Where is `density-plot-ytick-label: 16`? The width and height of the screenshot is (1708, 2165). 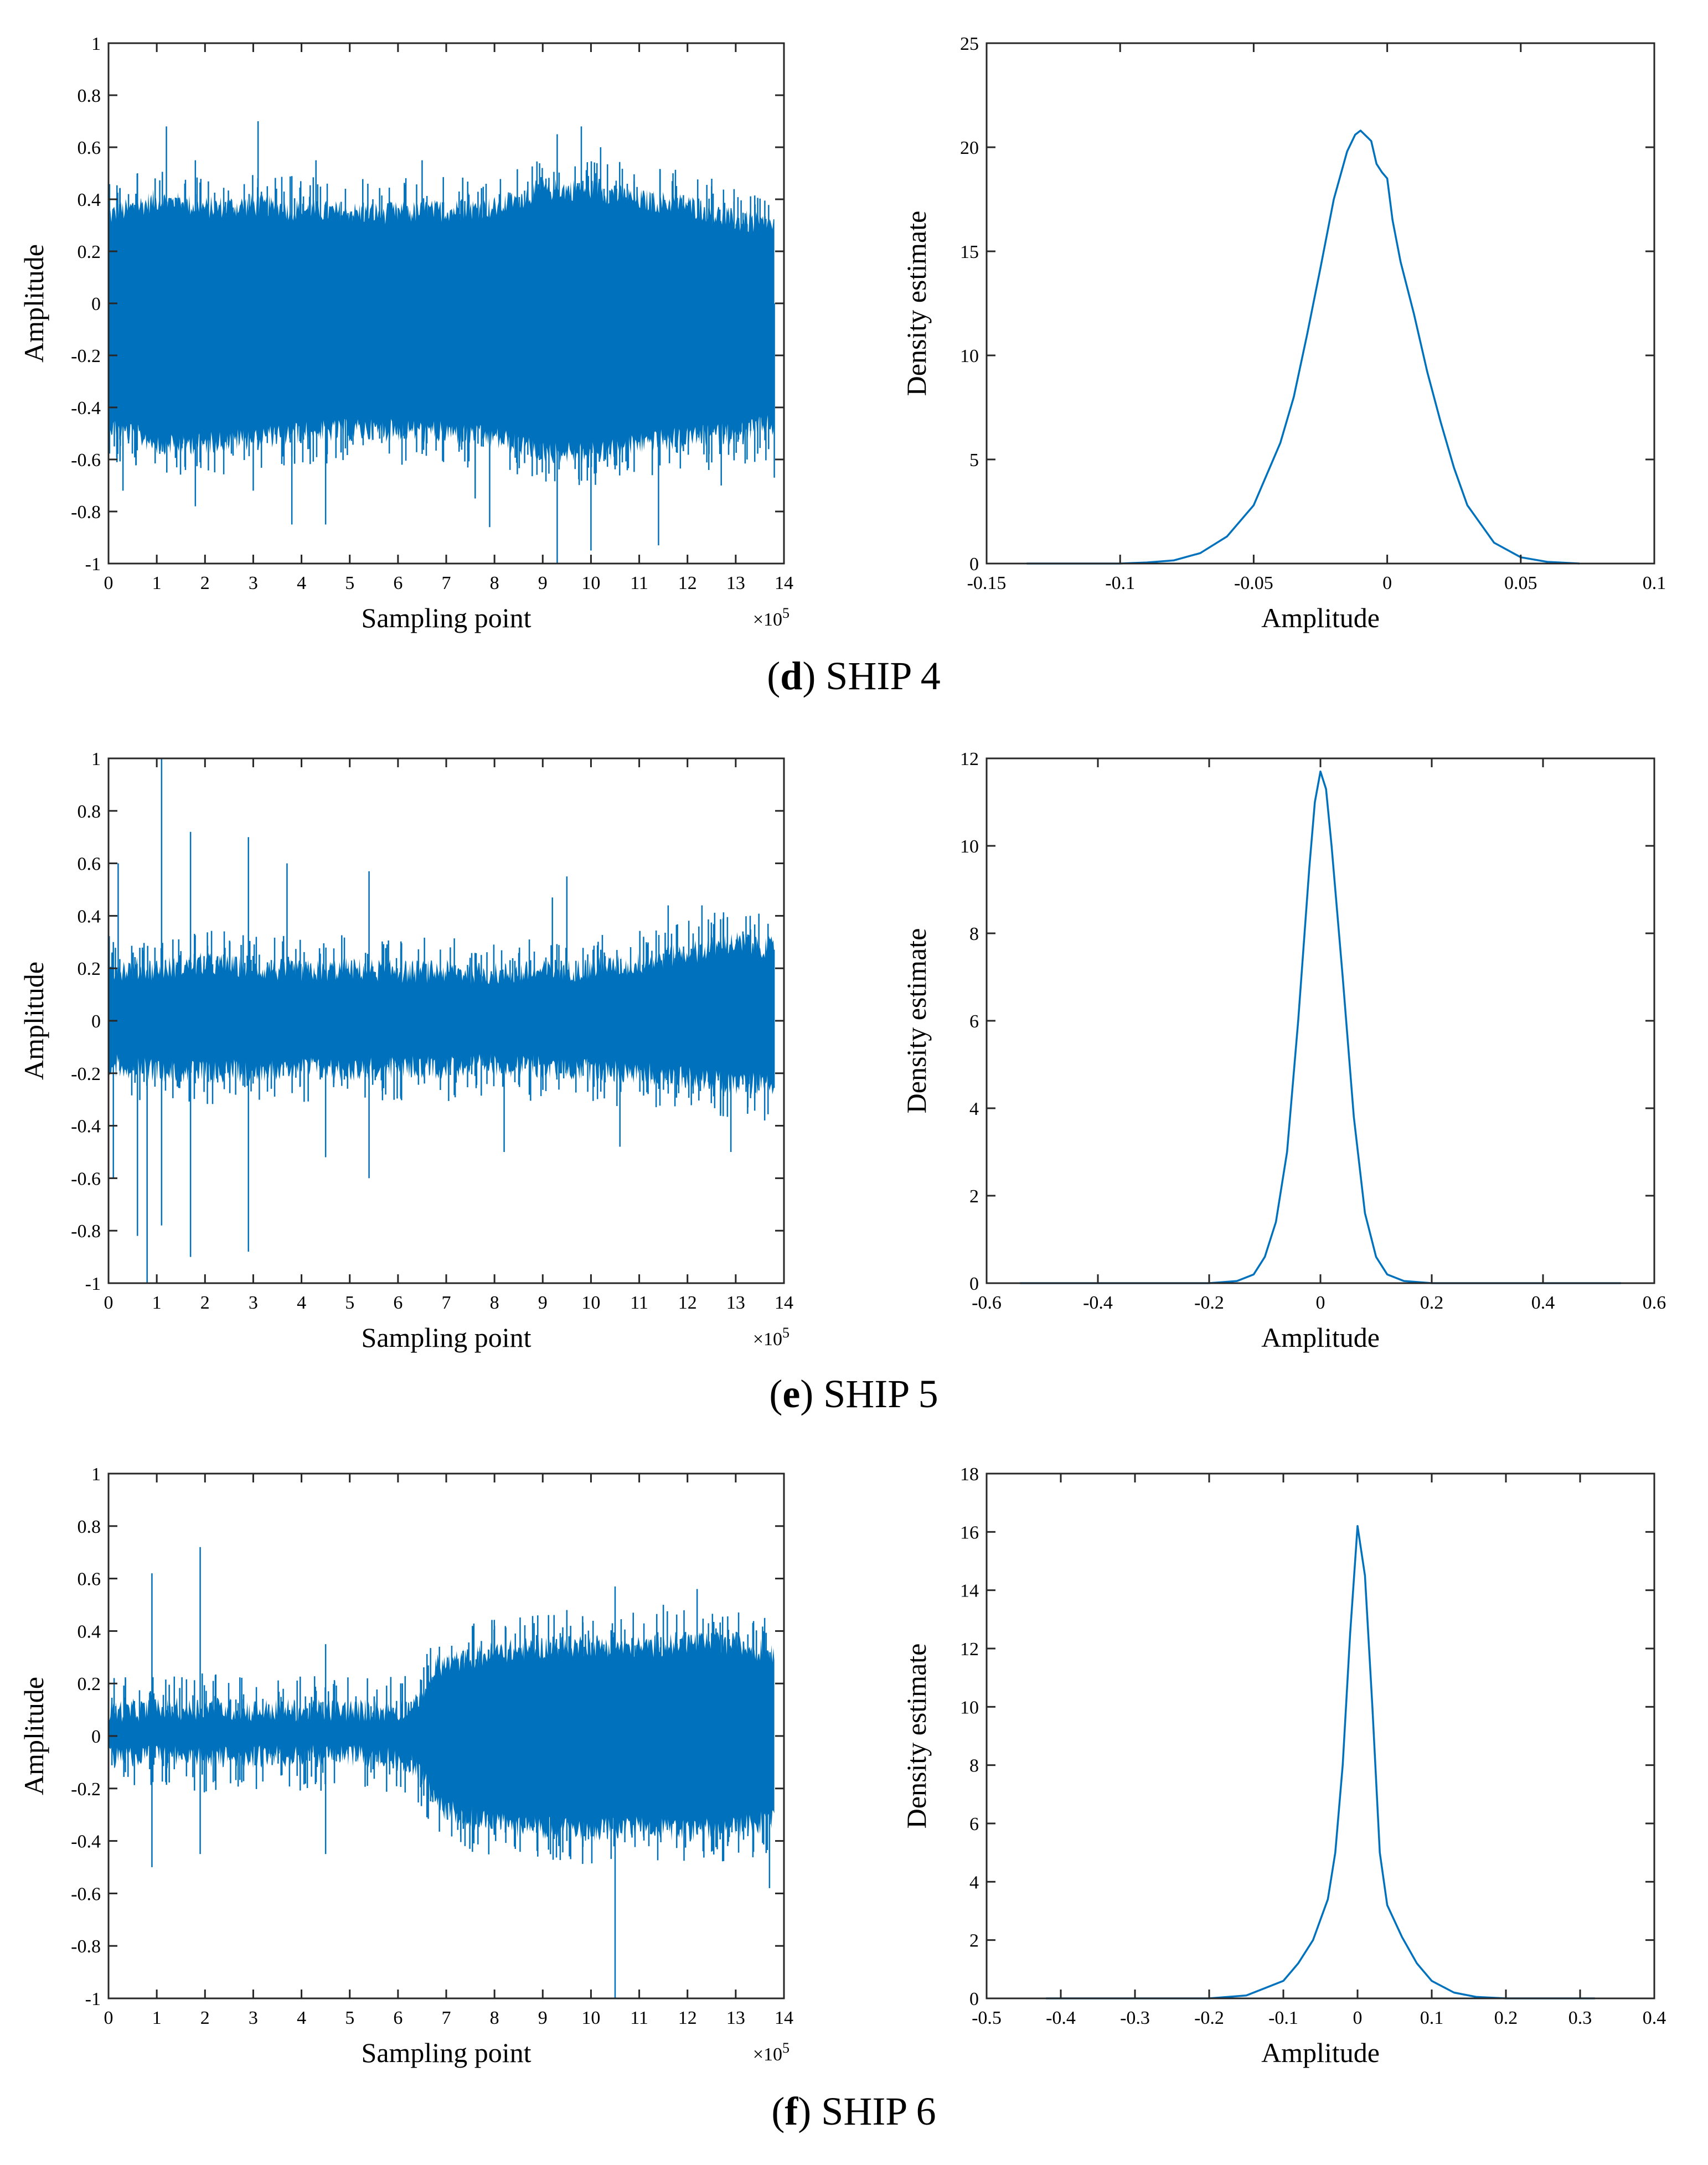
density-plot-ytick-label: 16 is located at coordinates (970, 1532).